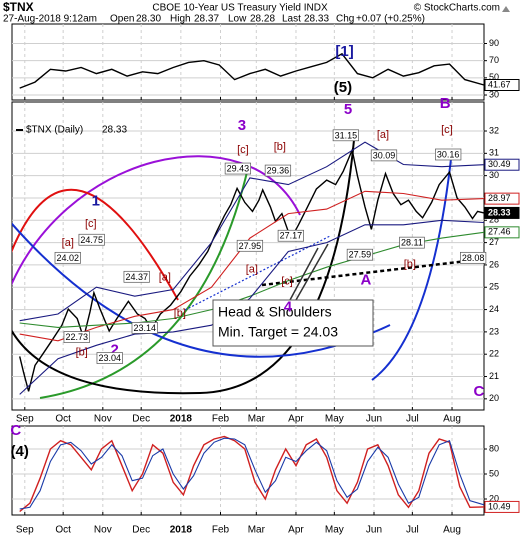 This screenshot has width=520, height=540. I want to click on annotation: 24.37, so click(136, 277).